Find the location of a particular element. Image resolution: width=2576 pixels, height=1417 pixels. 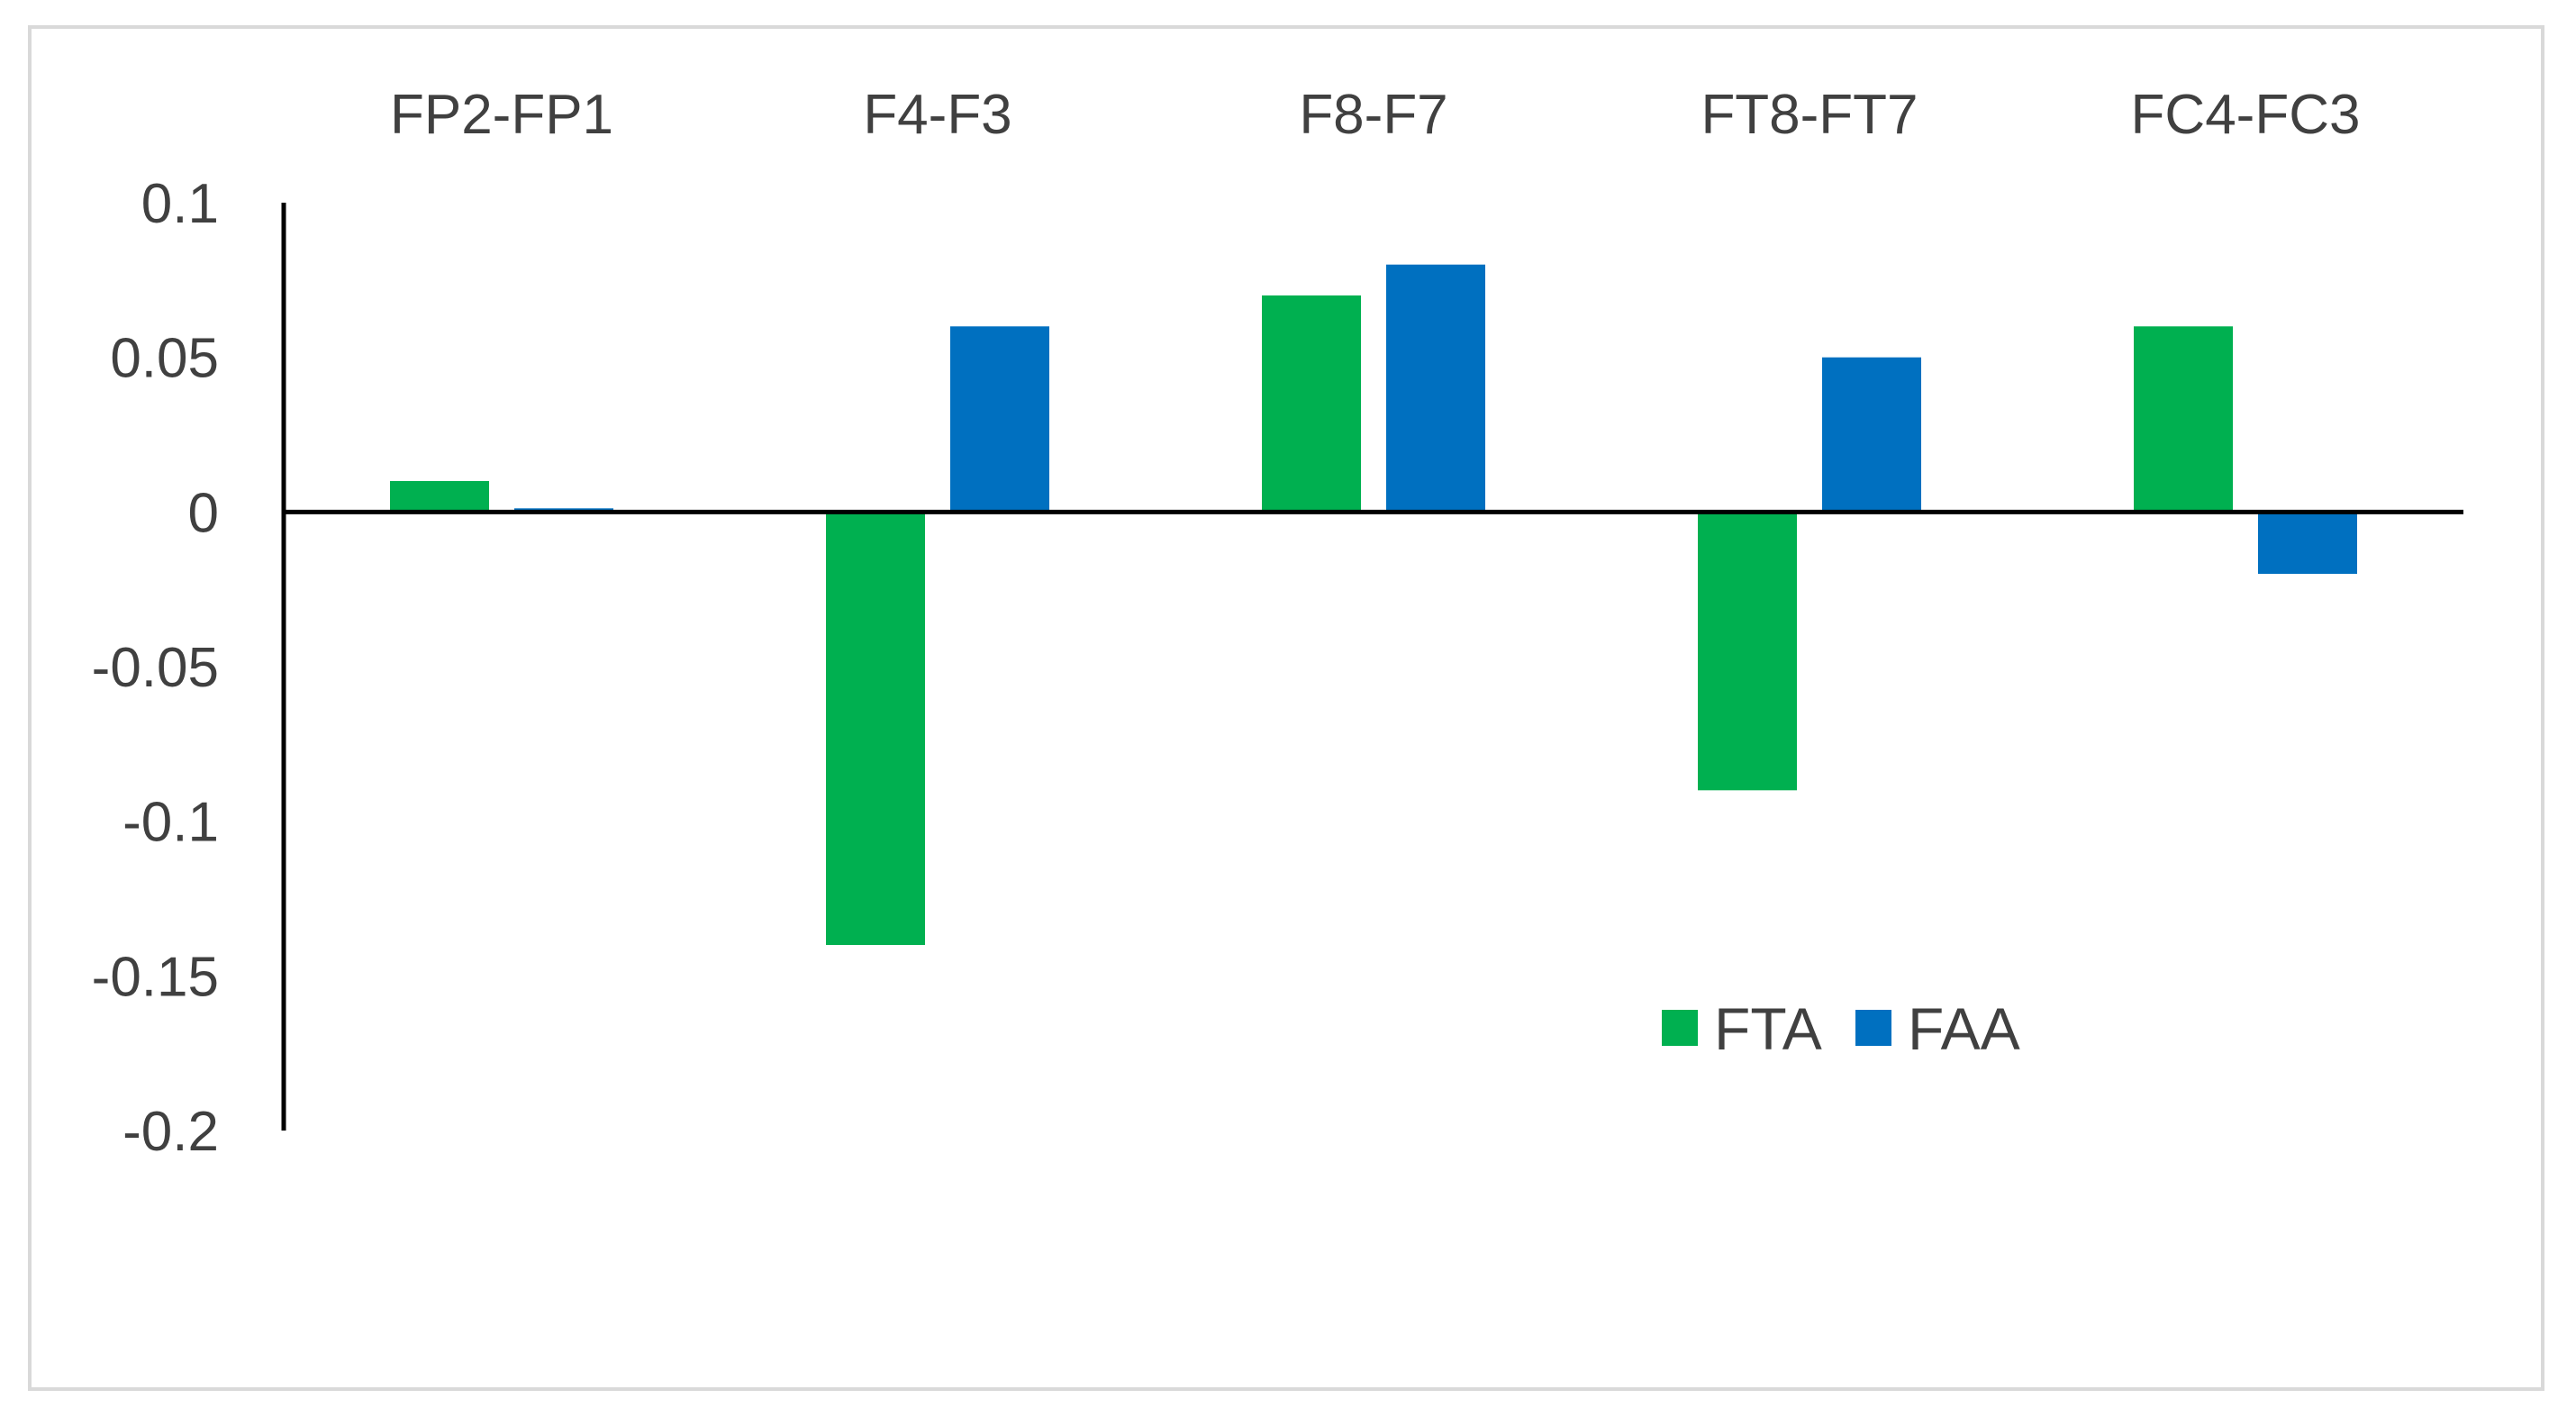

bar-fta-ft8-ft7 is located at coordinates (1748, 651).